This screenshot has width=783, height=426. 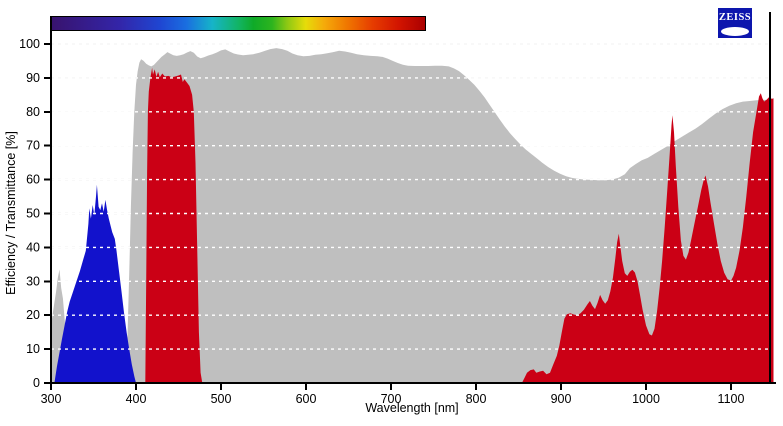 I want to click on y-tick-label-0: 0, so click(x=36, y=383).